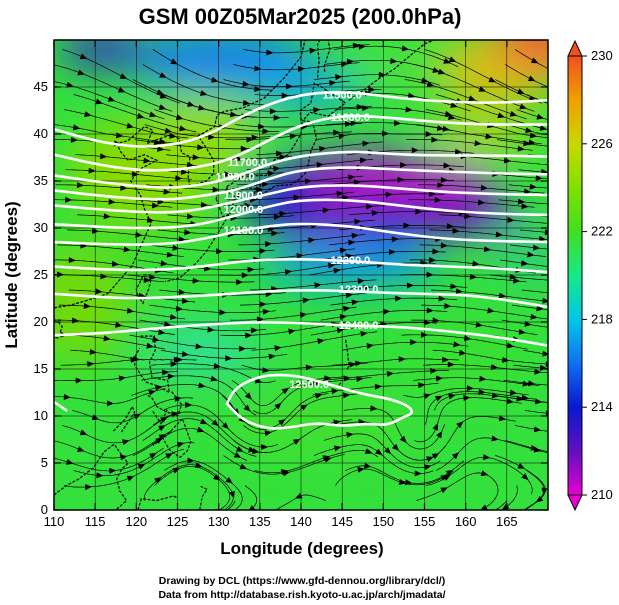 The height and width of the screenshot is (605, 619). I want to click on mariana-islands, so click(347, 351).